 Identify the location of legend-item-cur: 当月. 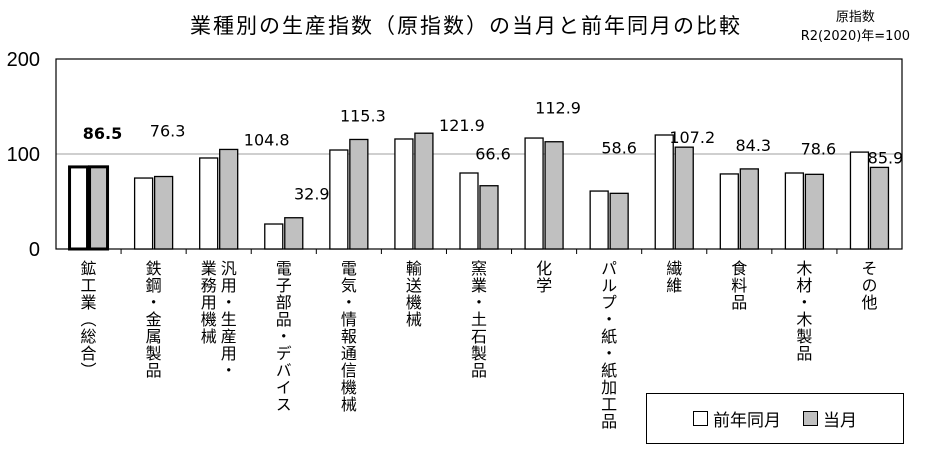
(830, 418).